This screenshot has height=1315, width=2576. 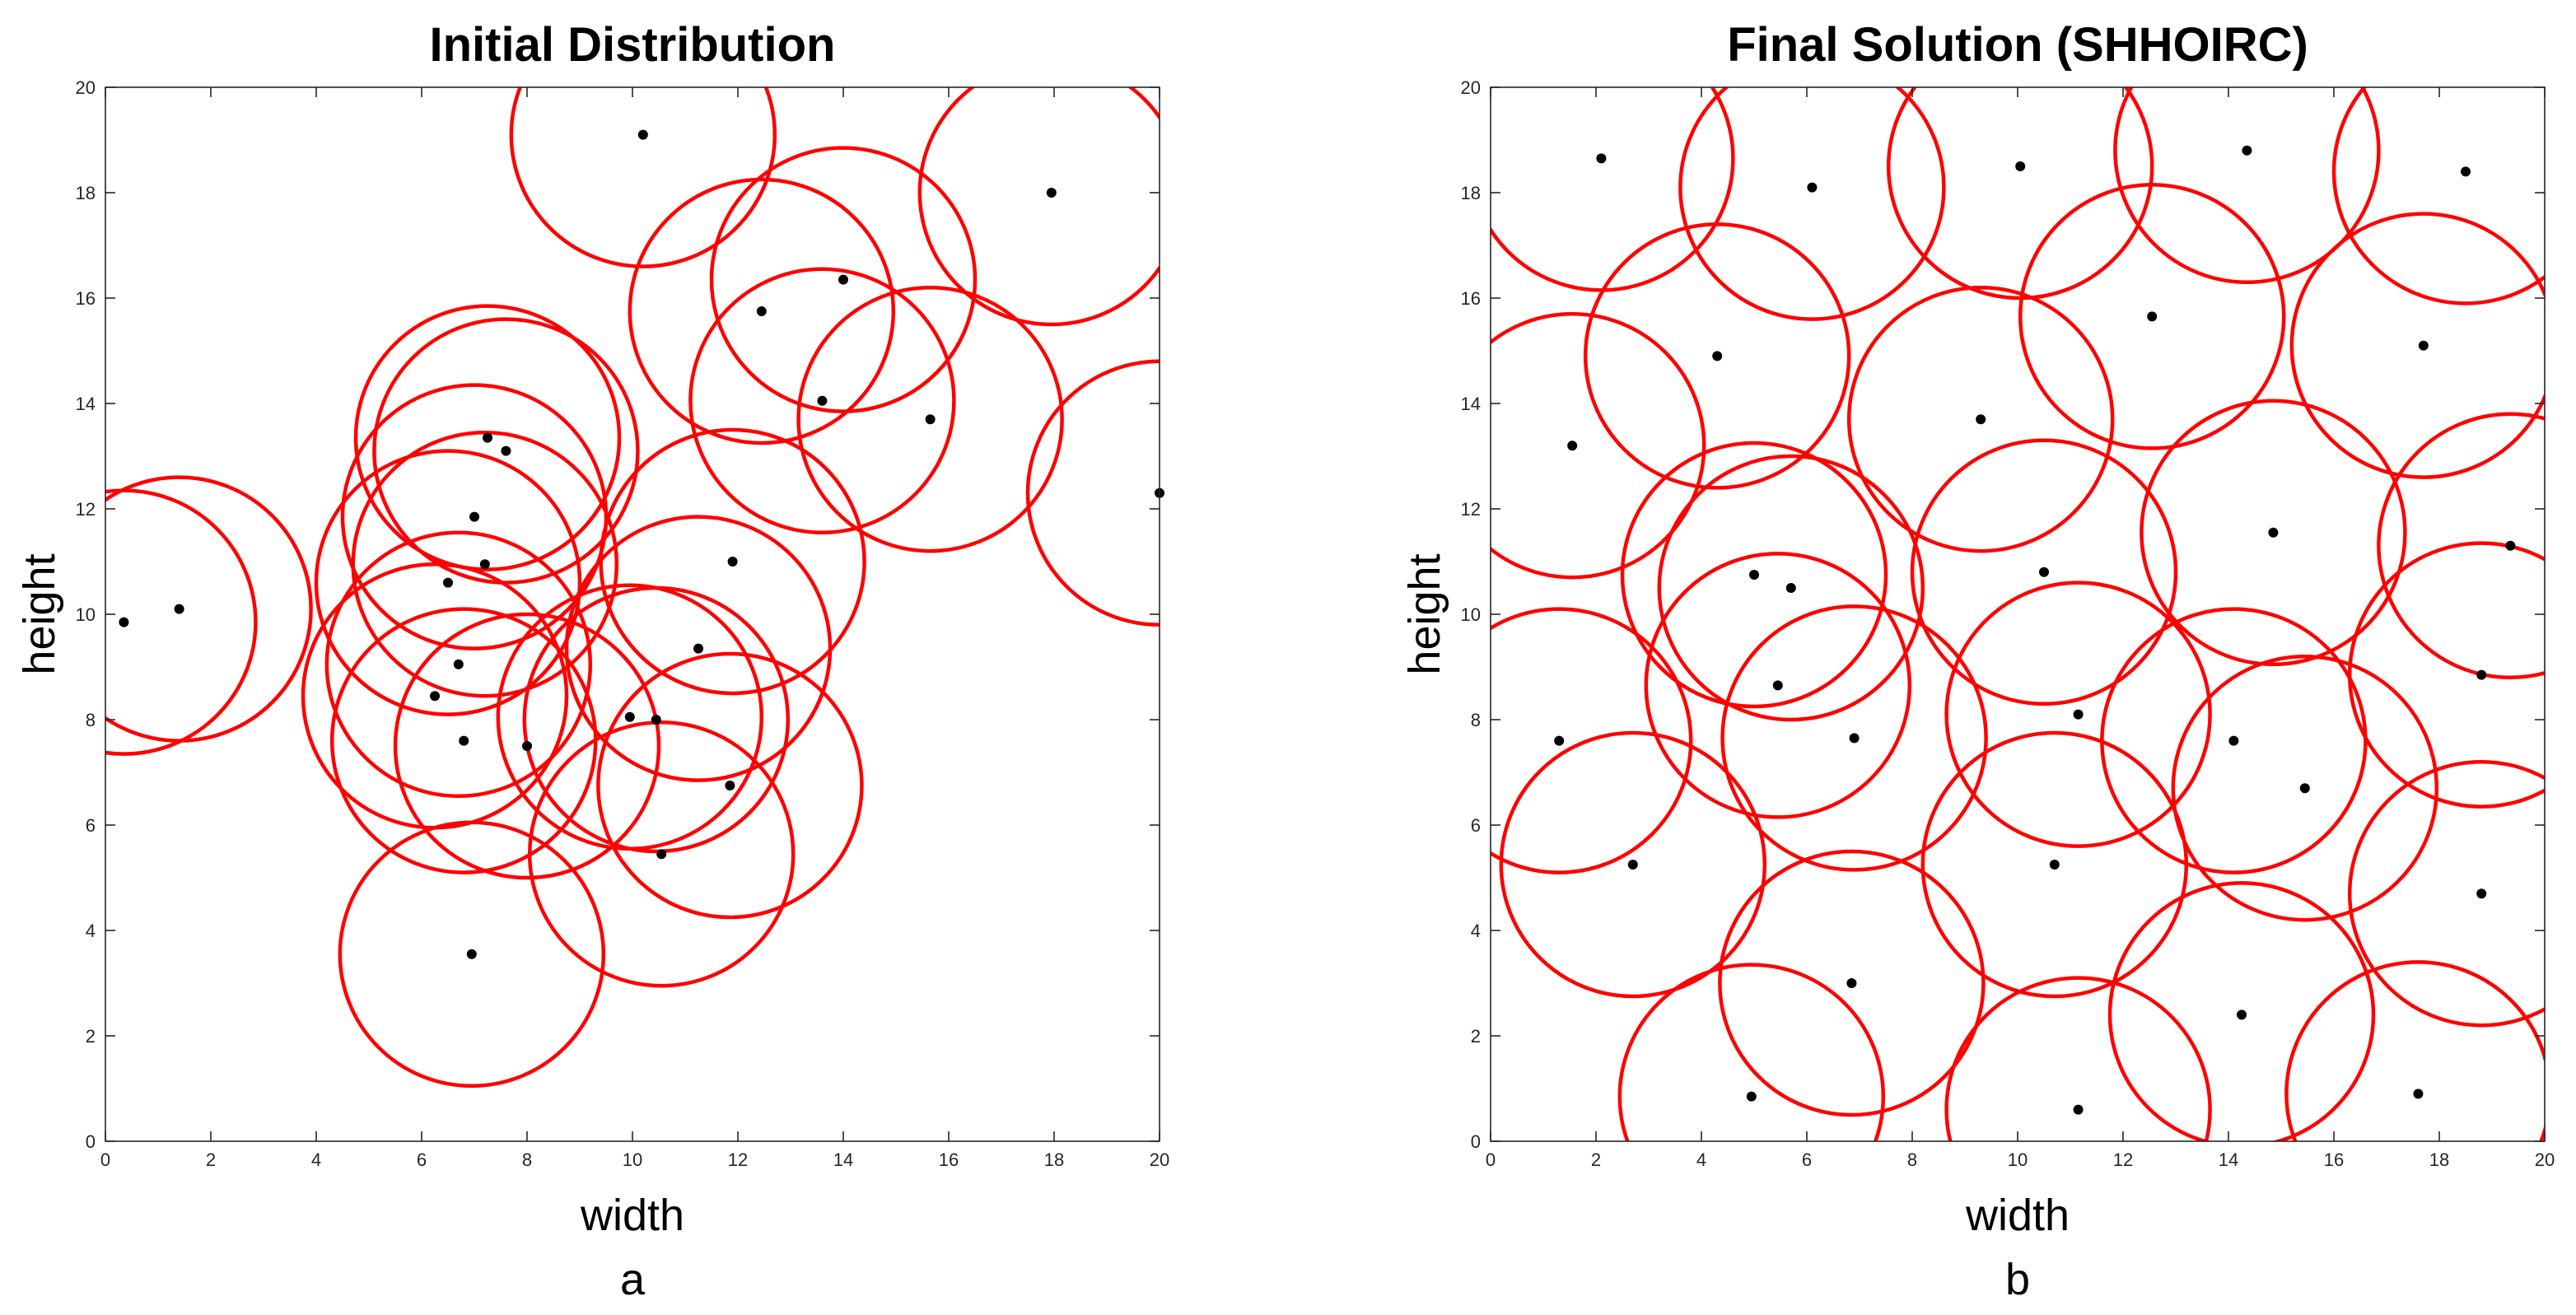 What do you see at coordinates (2017, 45) in the screenshot?
I see `chart-title: Final Solution (SHHOIRC)` at bounding box center [2017, 45].